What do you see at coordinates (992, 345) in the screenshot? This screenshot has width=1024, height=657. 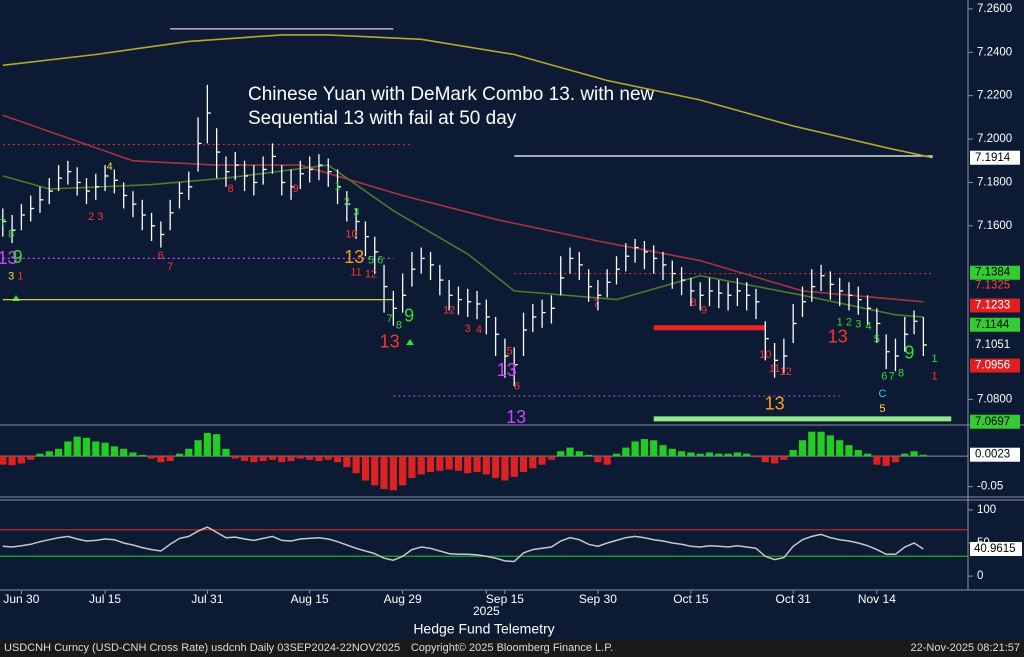 I see `price-label: 7.1051` at bounding box center [992, 345].